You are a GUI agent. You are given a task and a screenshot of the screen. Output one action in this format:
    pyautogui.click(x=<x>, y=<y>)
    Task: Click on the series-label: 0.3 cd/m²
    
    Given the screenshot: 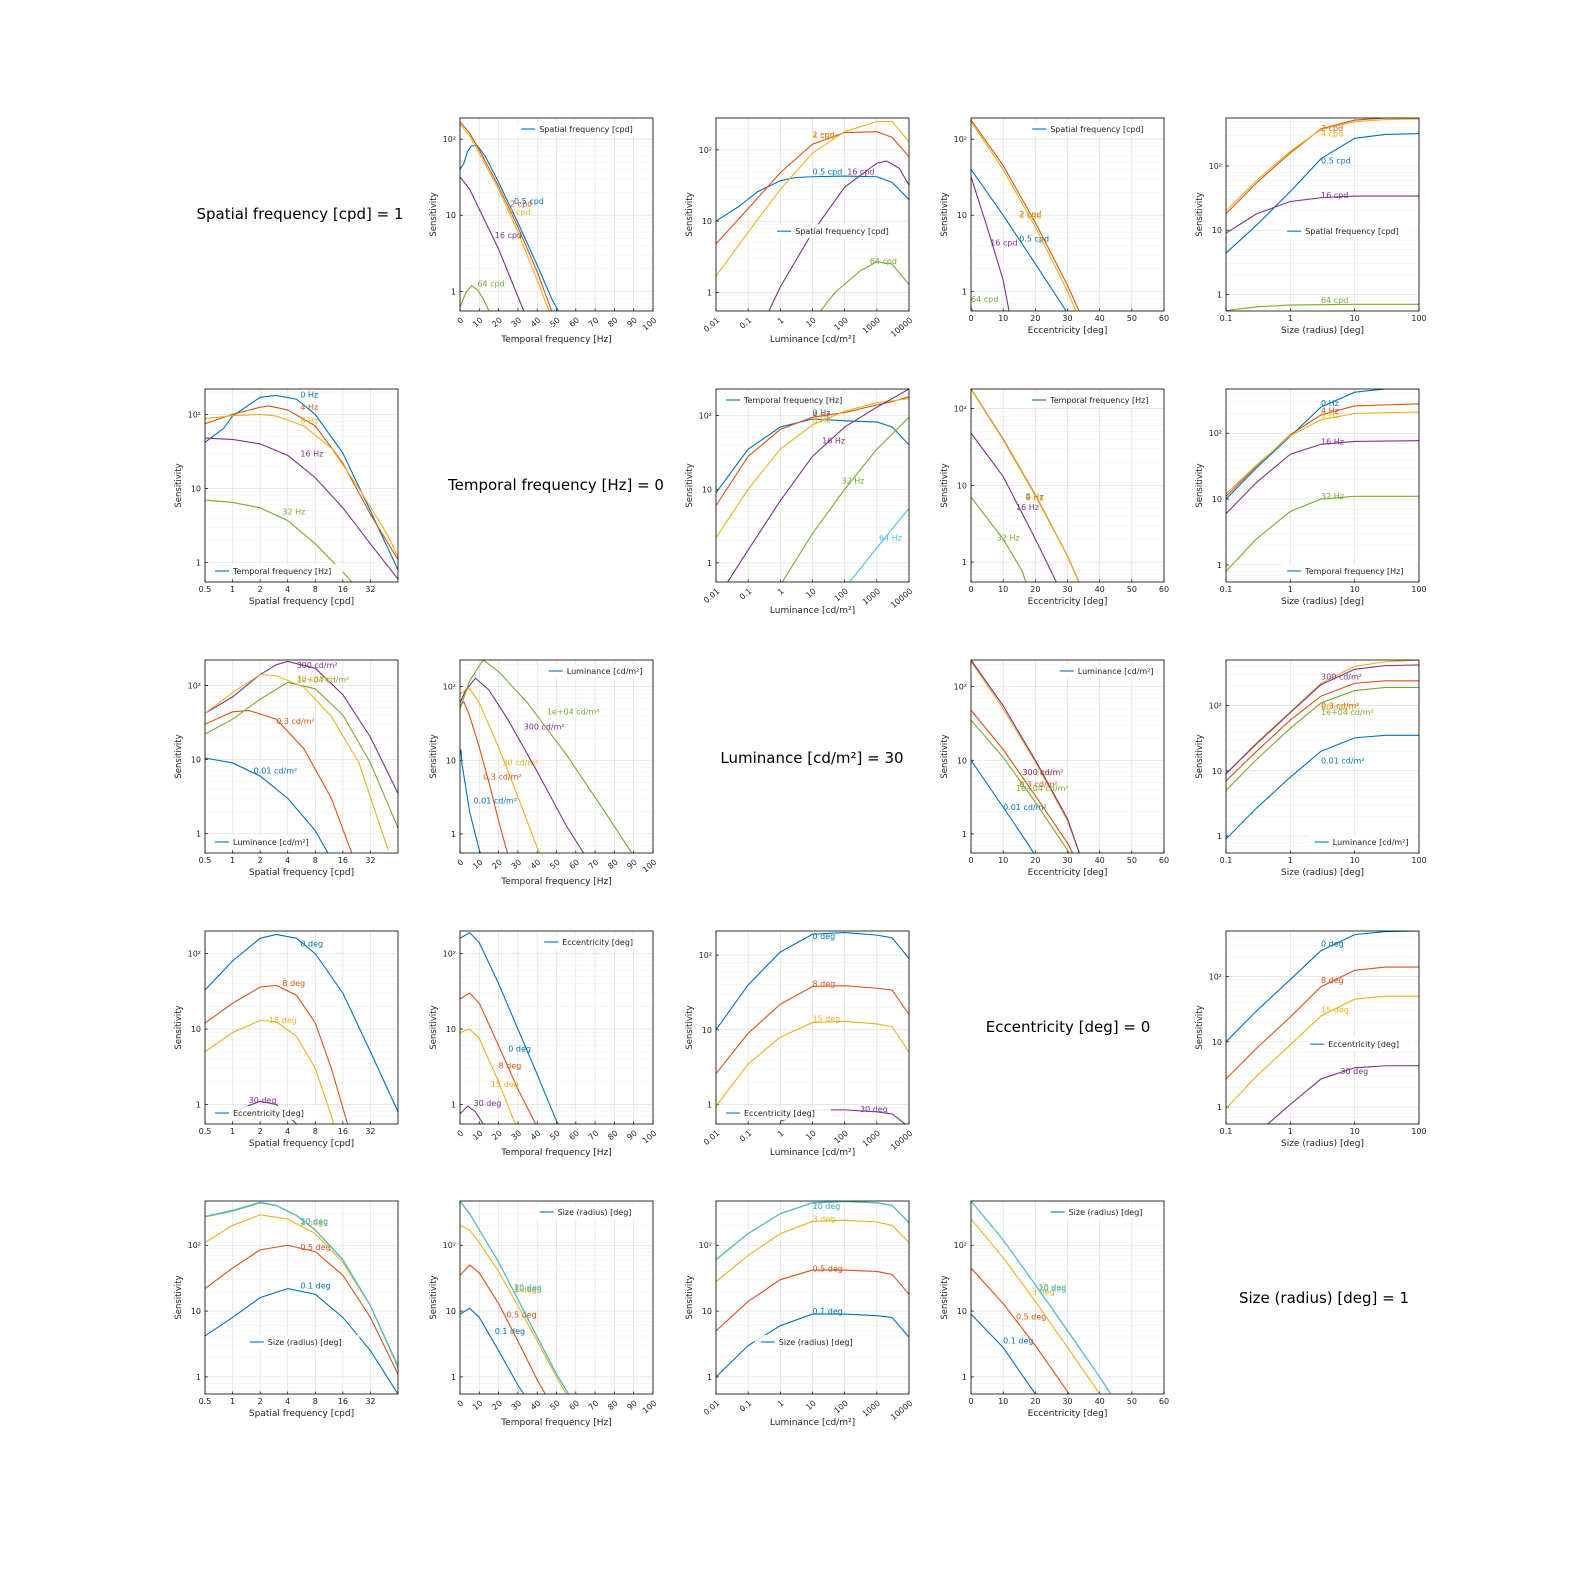 What is the action you would take?
    pyautogui.click(x=295, y=721)
    